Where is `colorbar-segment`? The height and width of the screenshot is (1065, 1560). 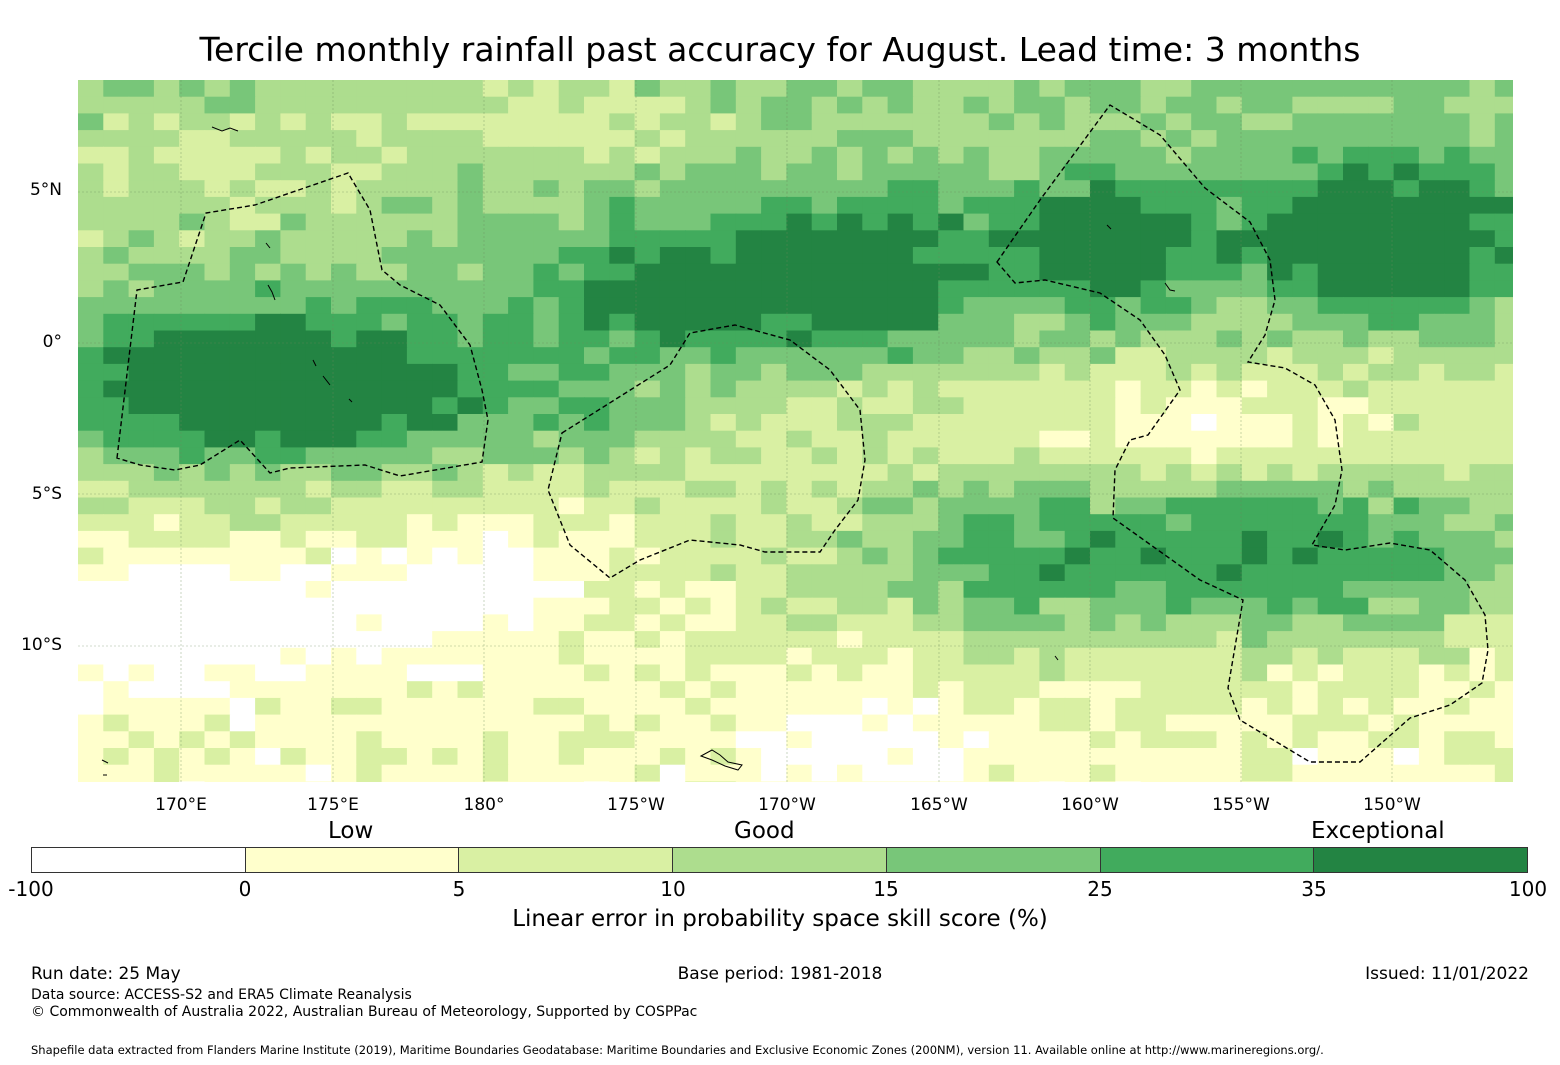 colorbar-segment is located at coordinates (1207, 860).